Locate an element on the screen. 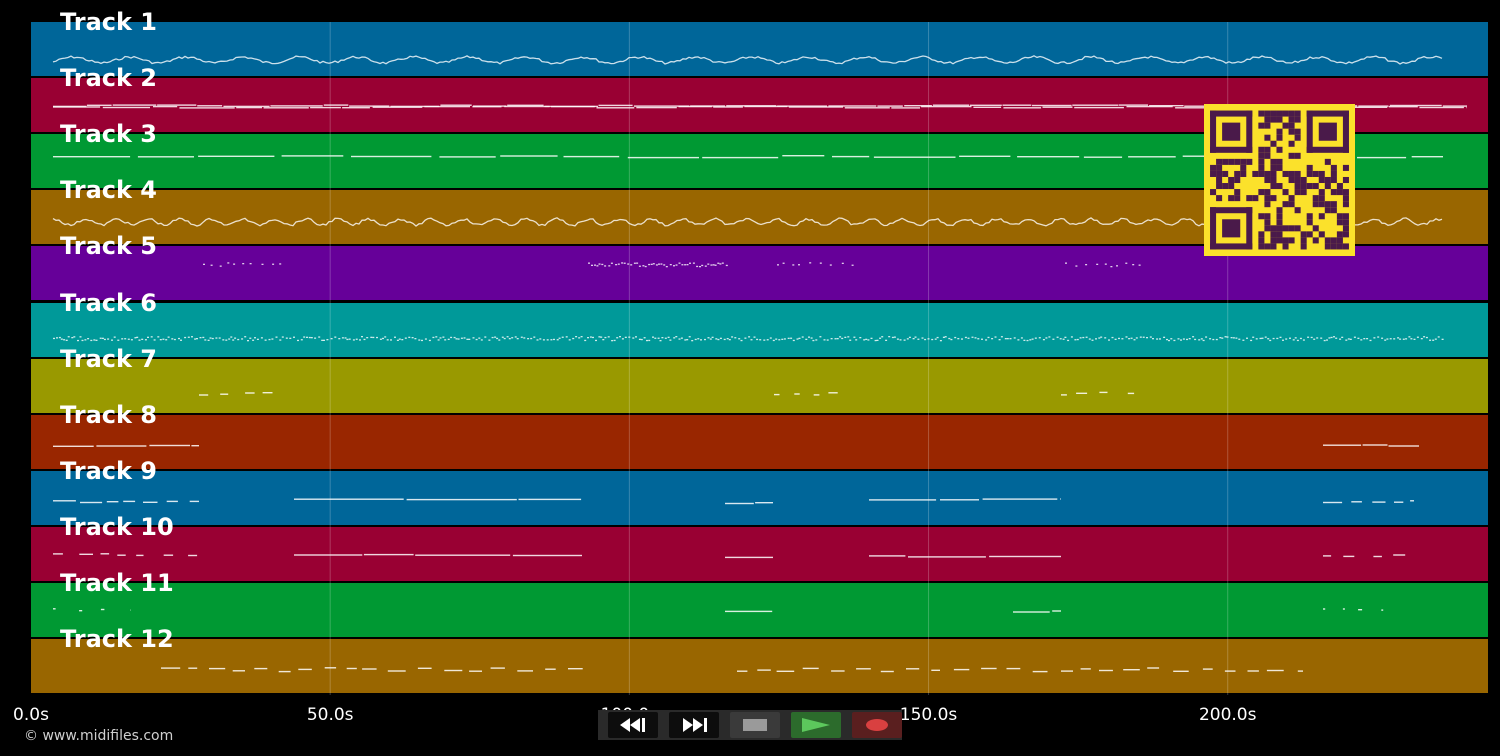  track-name: Track 5 is located at coordinates (109, 246).